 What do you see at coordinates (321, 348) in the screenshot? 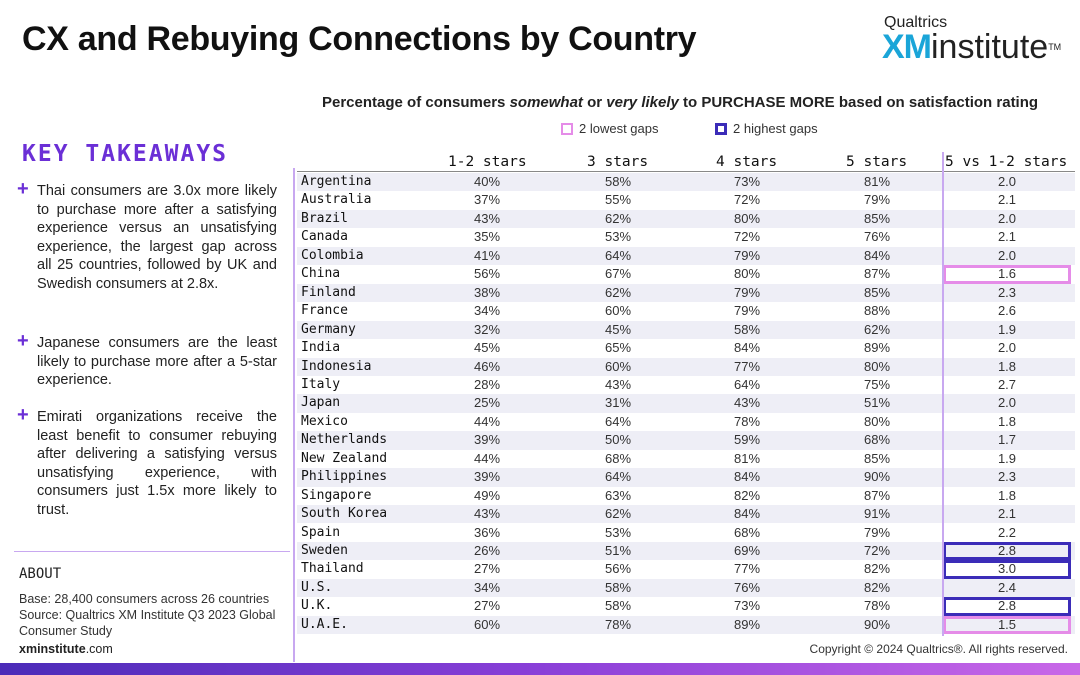
I see `country-label: India` at bounding box center [321, 348].